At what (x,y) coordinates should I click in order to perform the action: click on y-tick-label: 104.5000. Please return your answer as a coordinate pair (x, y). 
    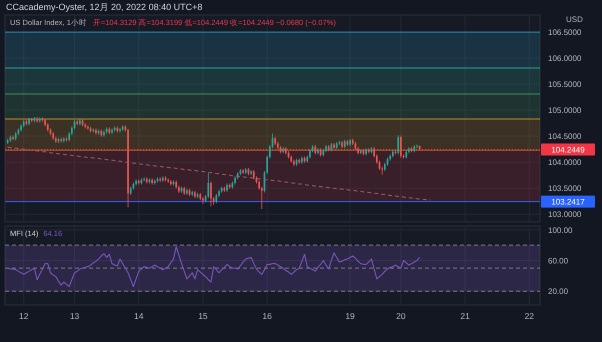
    Looking at the image, I should click on (565, 137).